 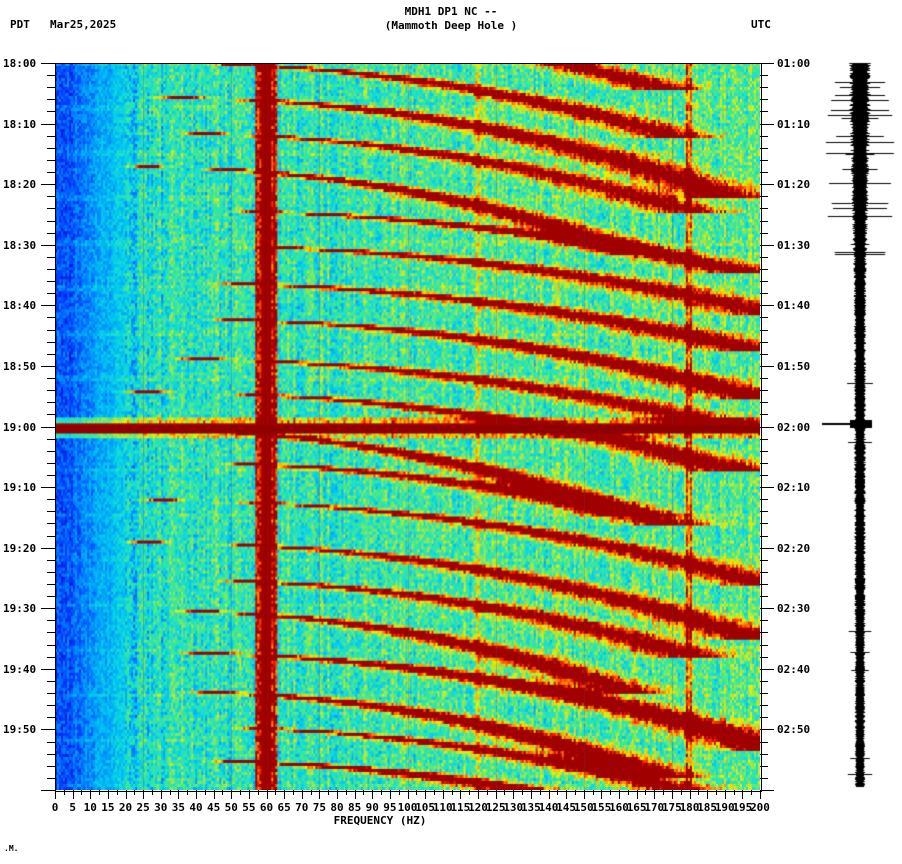 I want to click on freq-label: 85, so click(x=355, y=807).